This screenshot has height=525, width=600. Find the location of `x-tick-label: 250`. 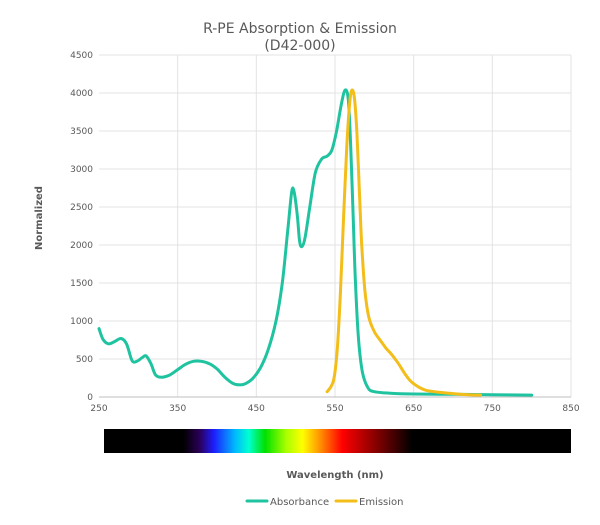

x-tick-label: 250 is located at coordinates (98, 409).